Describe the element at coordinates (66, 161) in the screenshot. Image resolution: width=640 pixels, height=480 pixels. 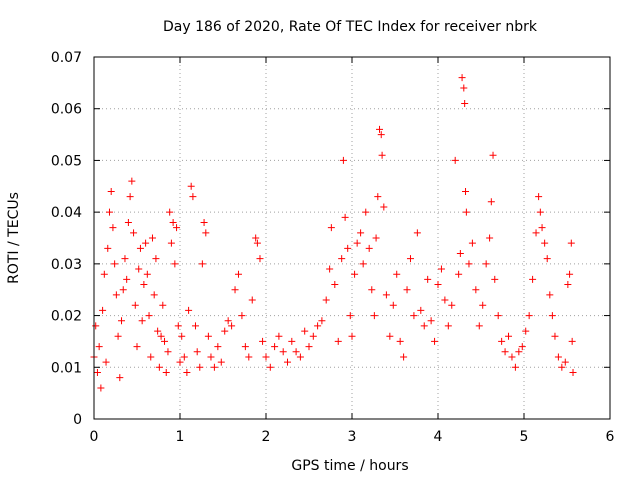
I see `y-tick-label: 0.05` at that location.